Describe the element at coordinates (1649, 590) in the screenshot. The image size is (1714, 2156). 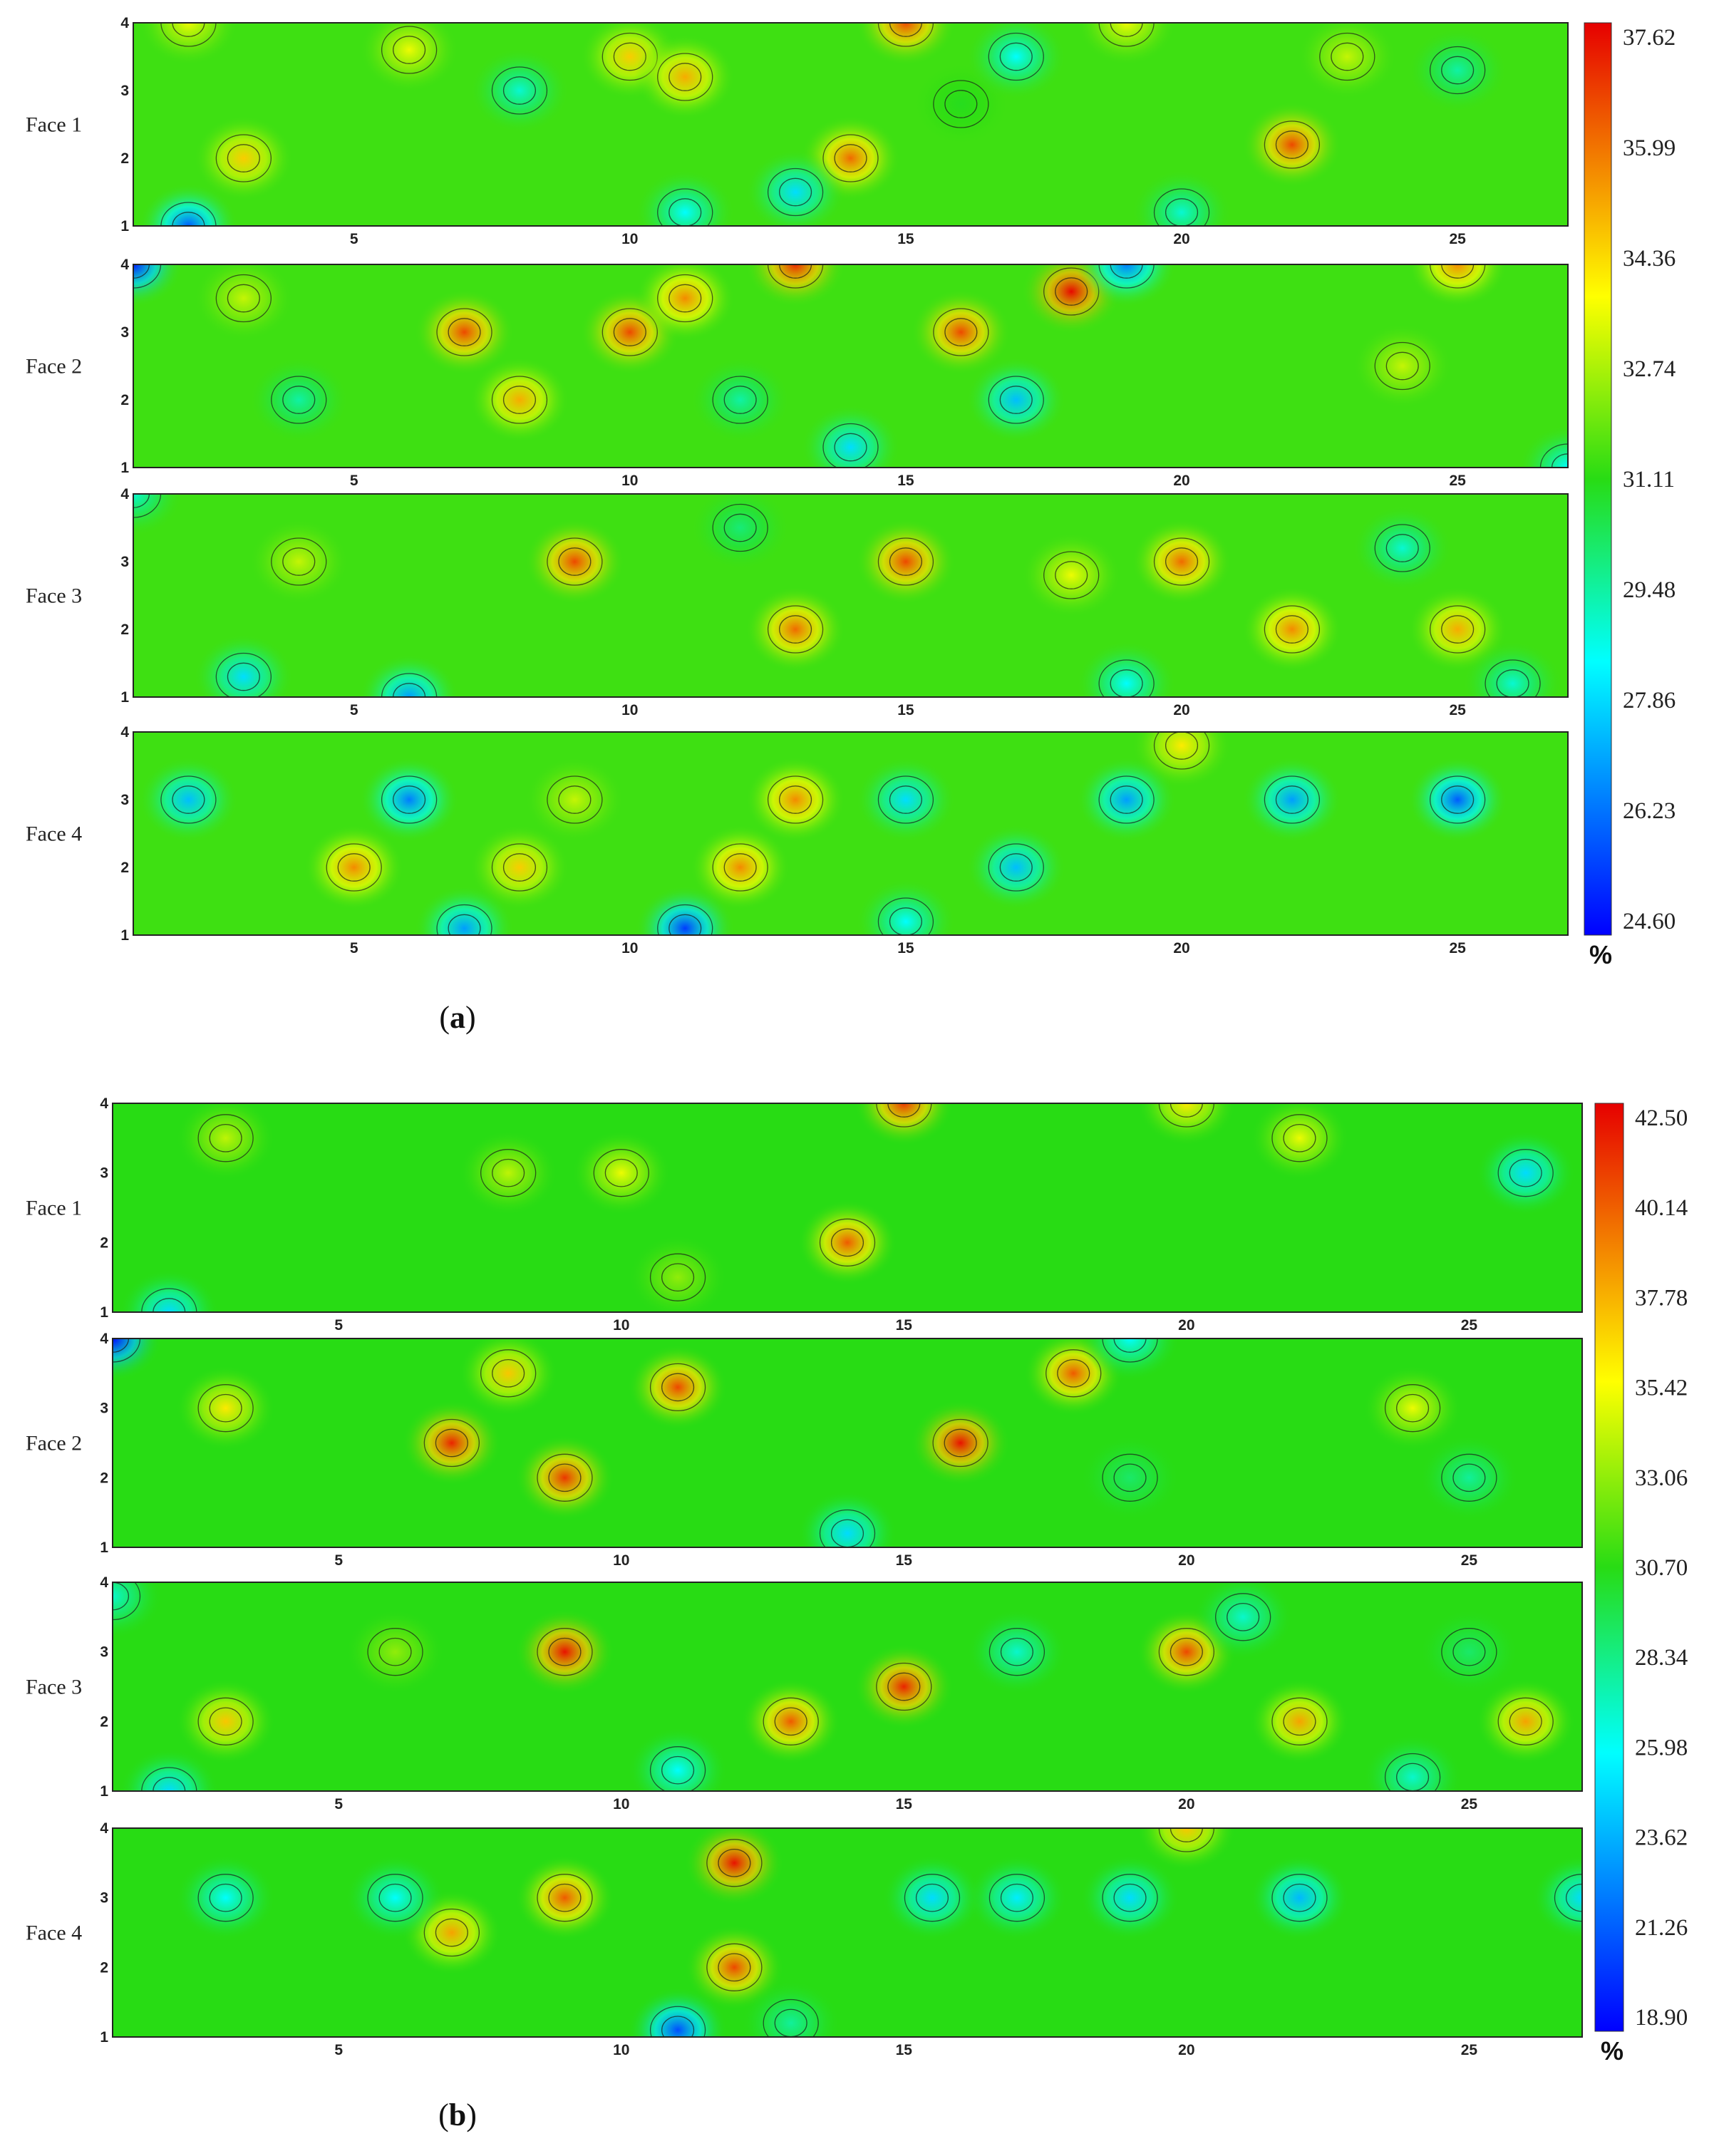
I see `colorbar-tick-label: 29.48` at that location.